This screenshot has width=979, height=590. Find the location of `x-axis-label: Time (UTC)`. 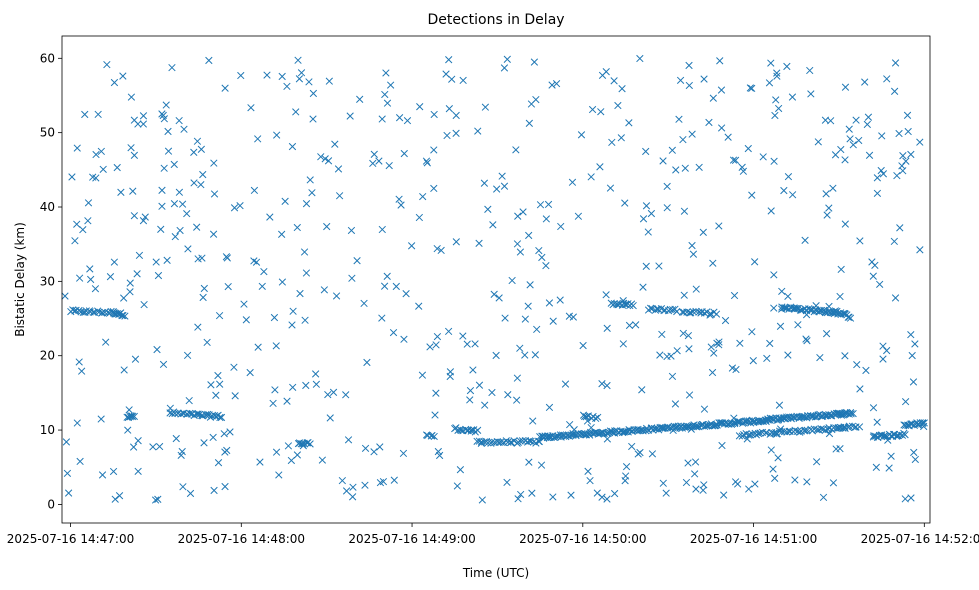

x-axis-label: Time (UTC) is located at coordinates (495, 573).